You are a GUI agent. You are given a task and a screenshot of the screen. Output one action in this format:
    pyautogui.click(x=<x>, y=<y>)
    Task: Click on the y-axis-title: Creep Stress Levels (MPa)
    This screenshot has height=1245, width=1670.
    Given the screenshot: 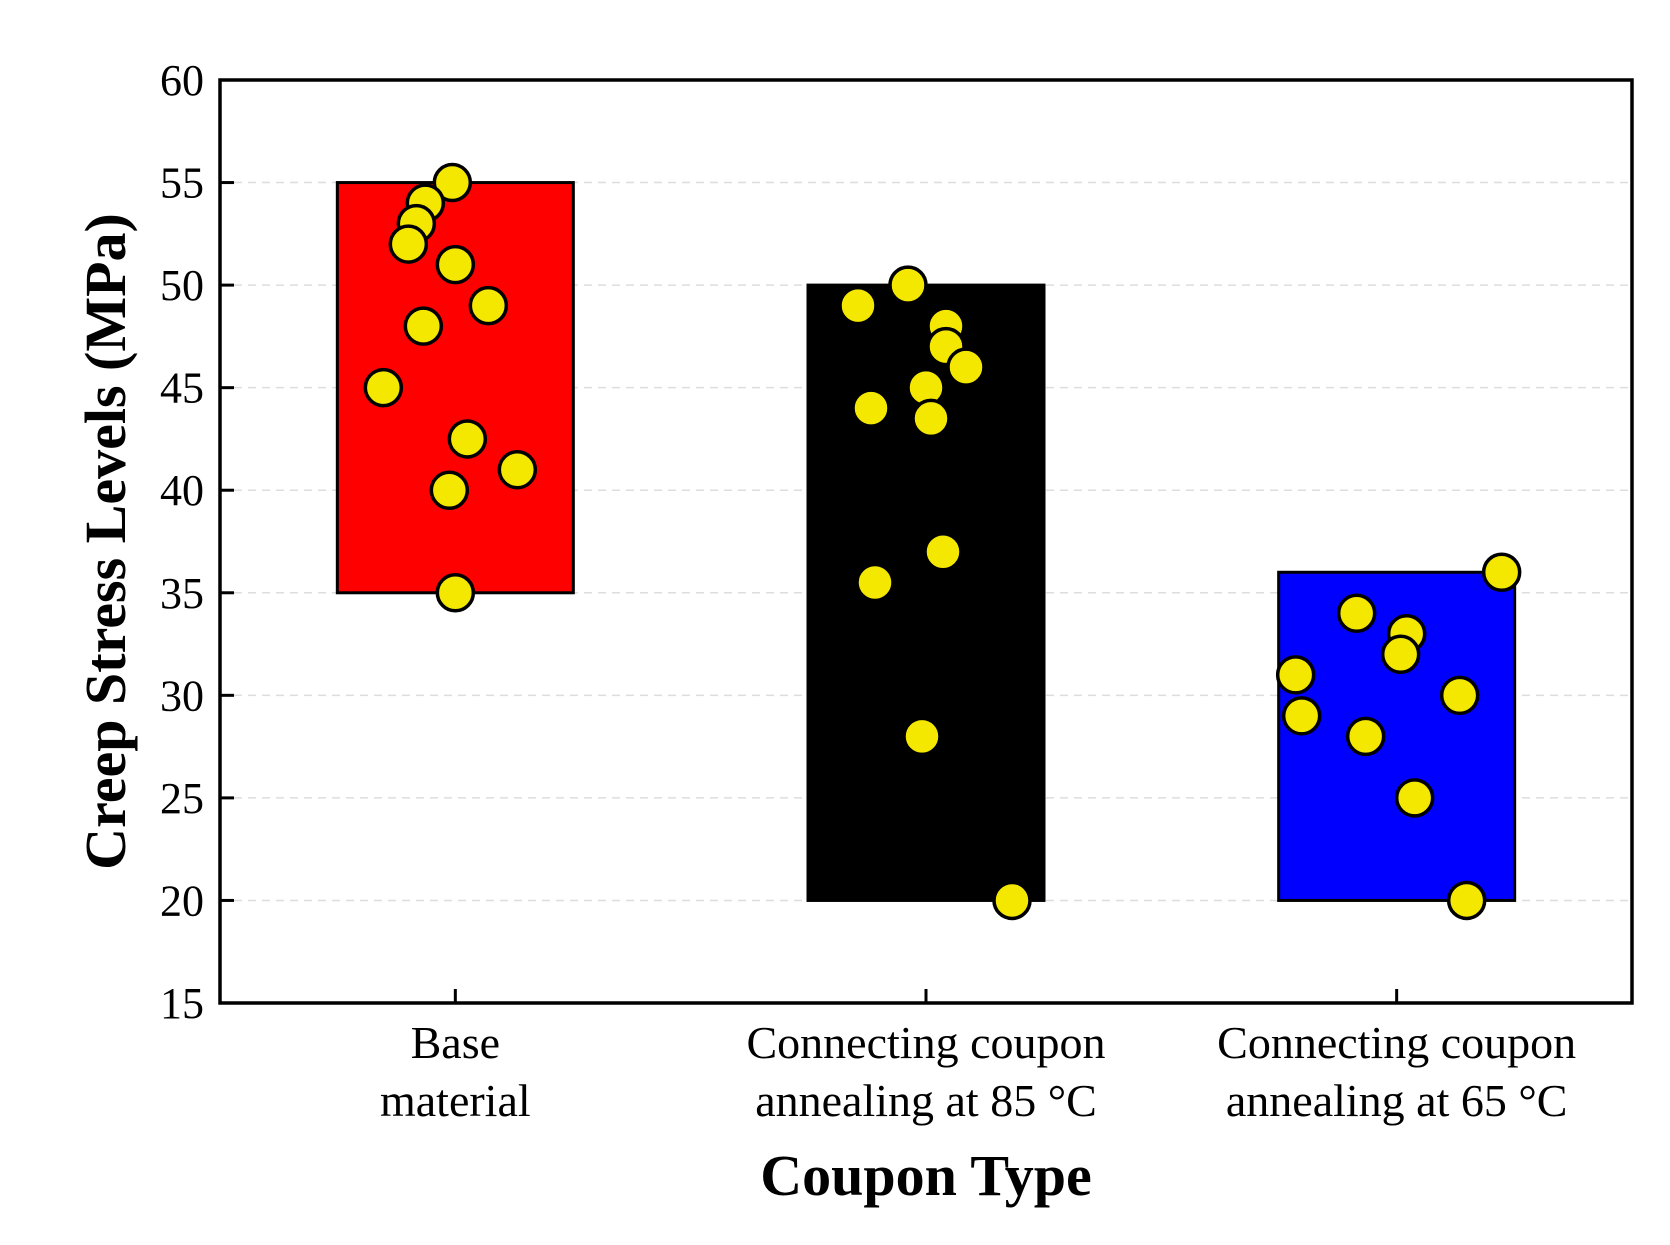 What is the action you would take?
    pyautogui.click(x=105, y=541)
    